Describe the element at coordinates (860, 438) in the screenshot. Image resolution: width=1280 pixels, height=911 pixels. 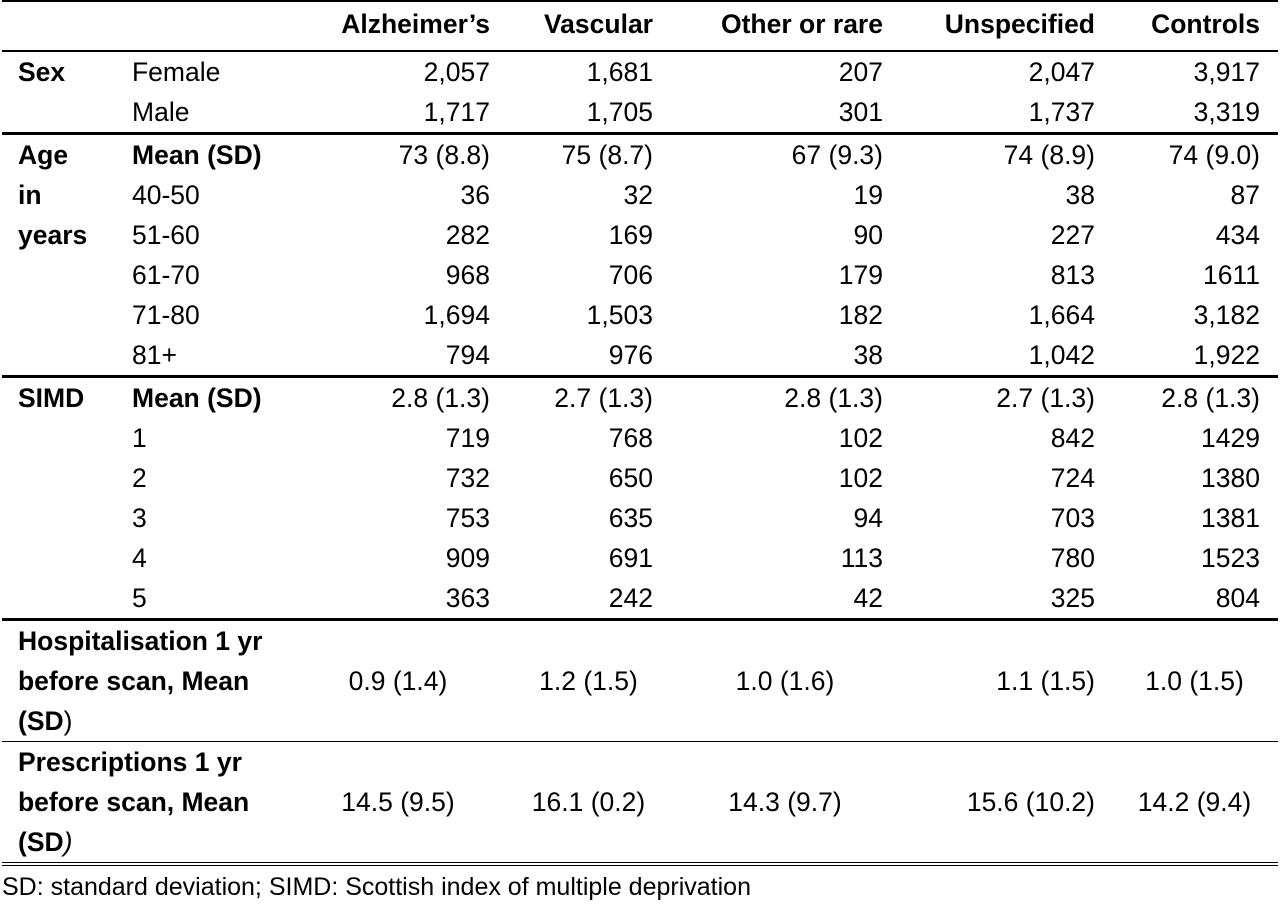
I see `cell-other-or-rare: 102` at that location.